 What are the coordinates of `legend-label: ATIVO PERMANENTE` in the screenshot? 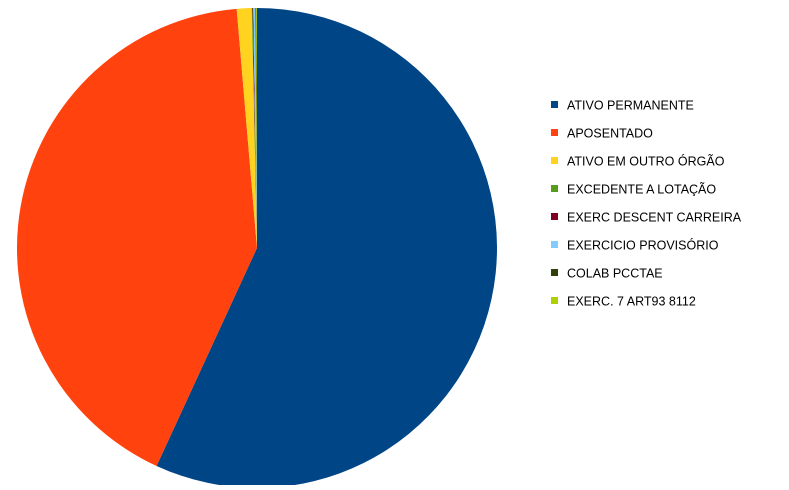 It's located at (630, 106).